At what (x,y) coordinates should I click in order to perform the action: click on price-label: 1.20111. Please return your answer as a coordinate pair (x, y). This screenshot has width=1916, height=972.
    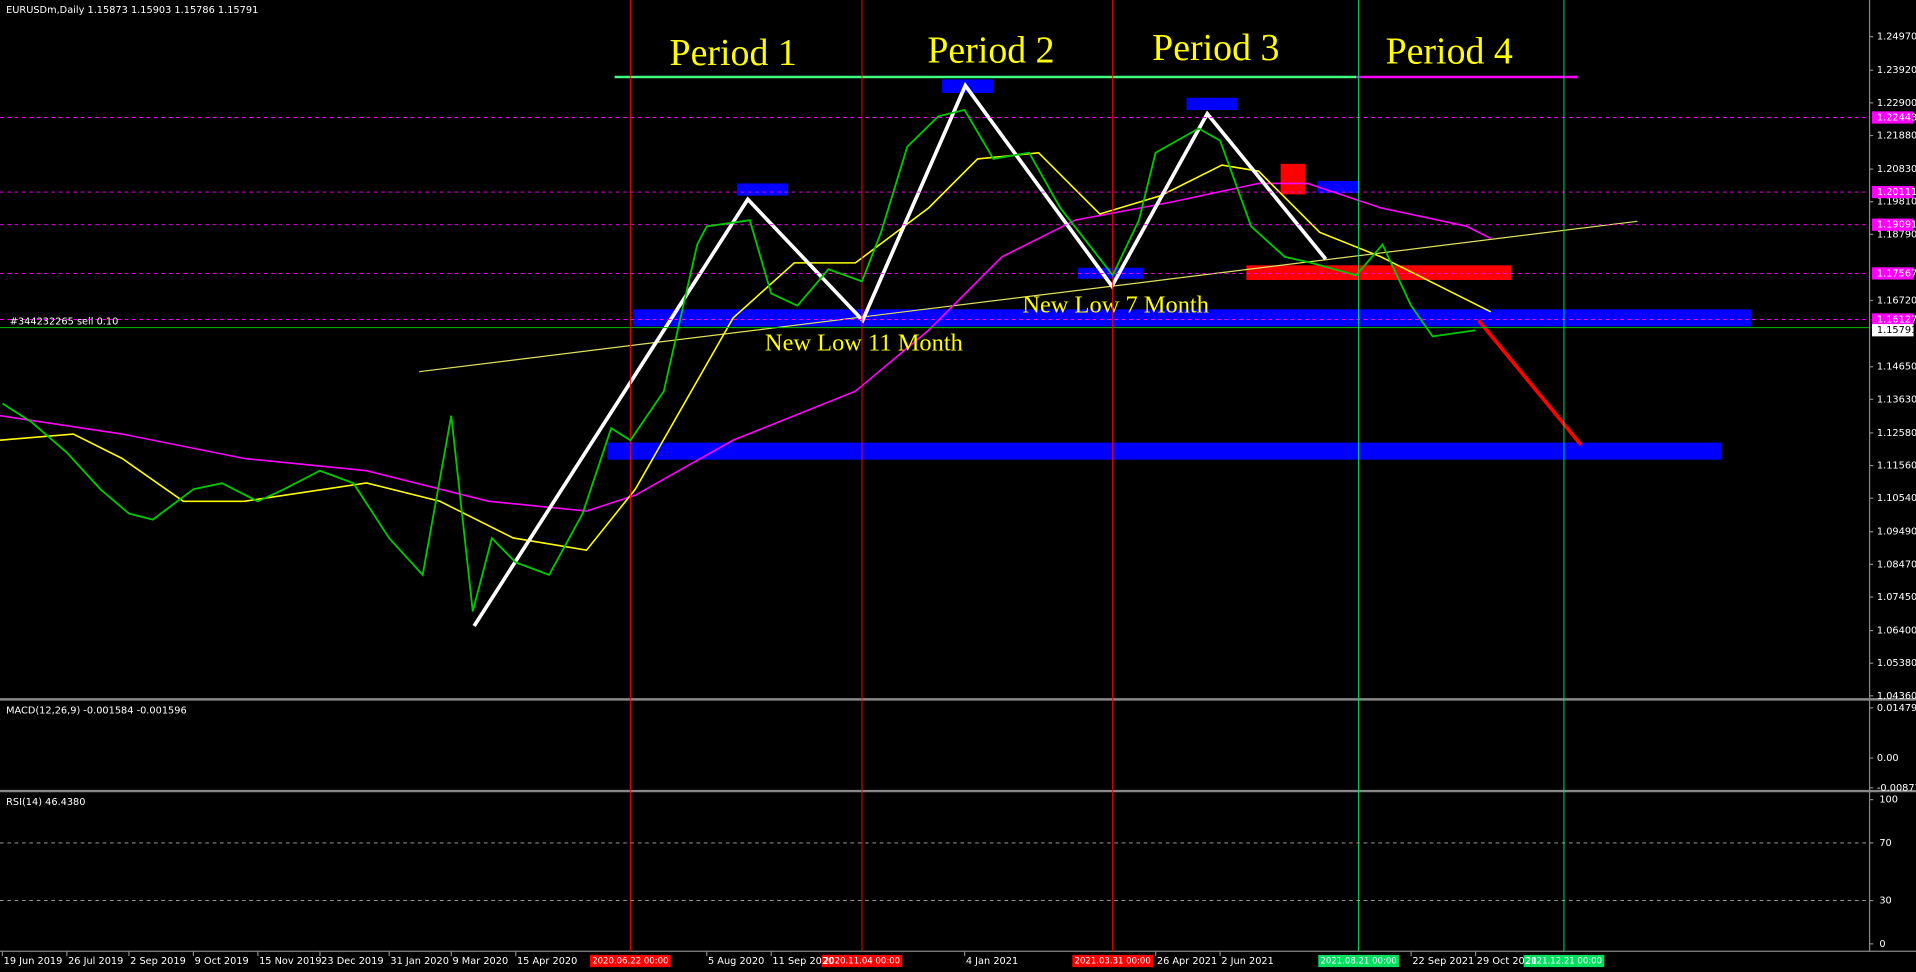
    Looking at the image, I should click on (1896, 192).